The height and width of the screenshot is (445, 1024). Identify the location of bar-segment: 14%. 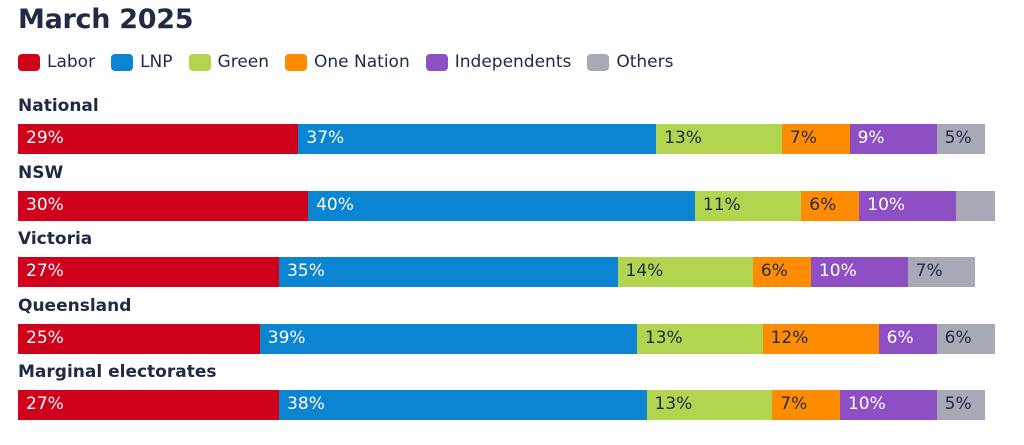
(685, 272).